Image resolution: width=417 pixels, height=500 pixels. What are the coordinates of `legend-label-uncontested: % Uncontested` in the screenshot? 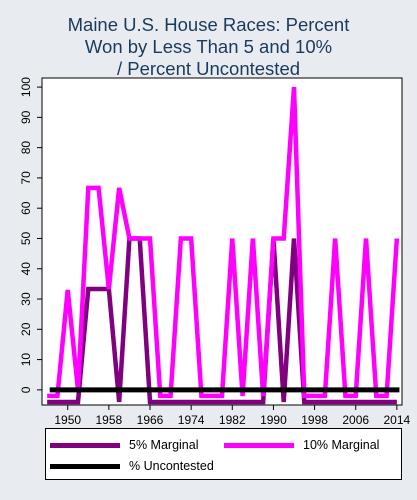 It's located at (171, 466).